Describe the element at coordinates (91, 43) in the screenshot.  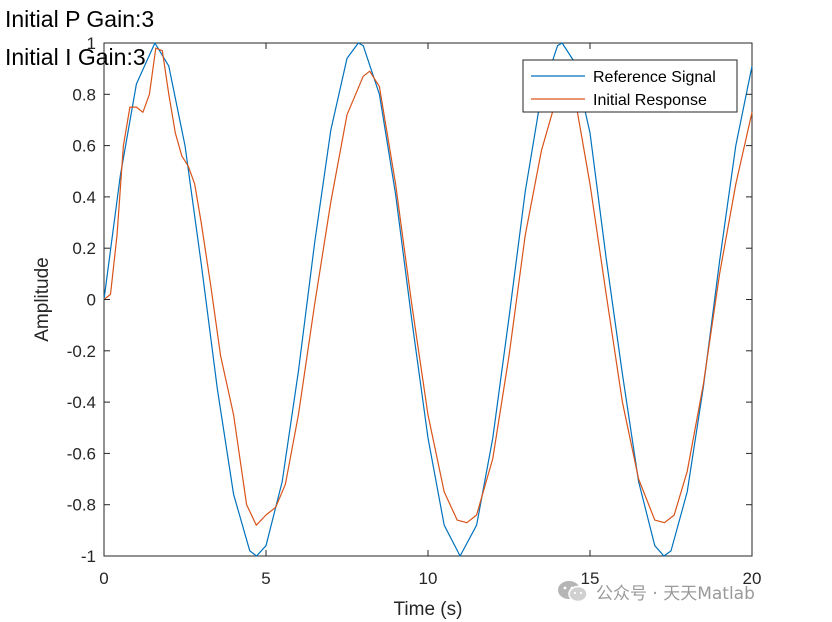
I see `y-tick-label: 1` at that location.